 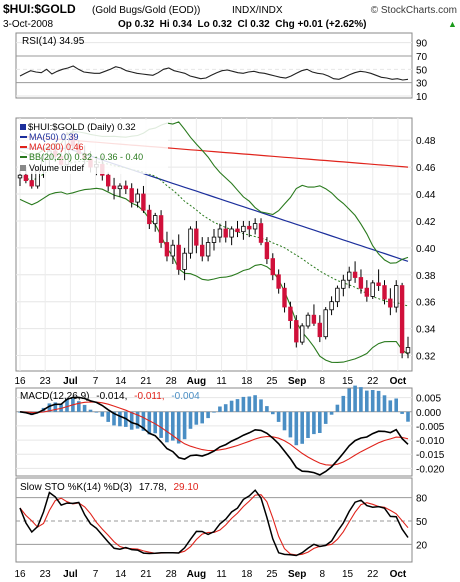 What do you see at coordinates (426, 276) in the screenshot?
I see `price-tick-label: 0.38` at bounding box center [426, 276].